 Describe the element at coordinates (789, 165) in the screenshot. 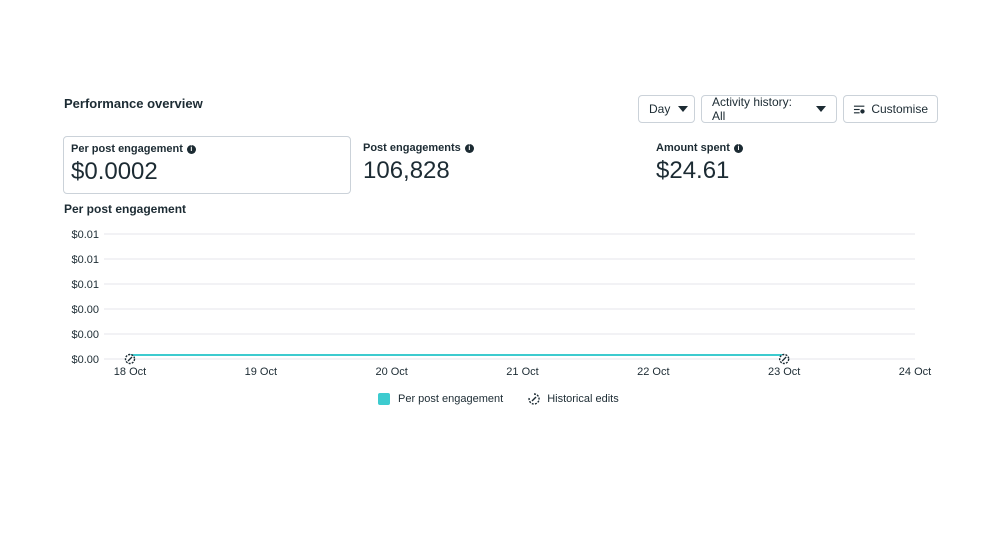

I see `metric-amount-spent: Amount spent i $24.61` at that location.